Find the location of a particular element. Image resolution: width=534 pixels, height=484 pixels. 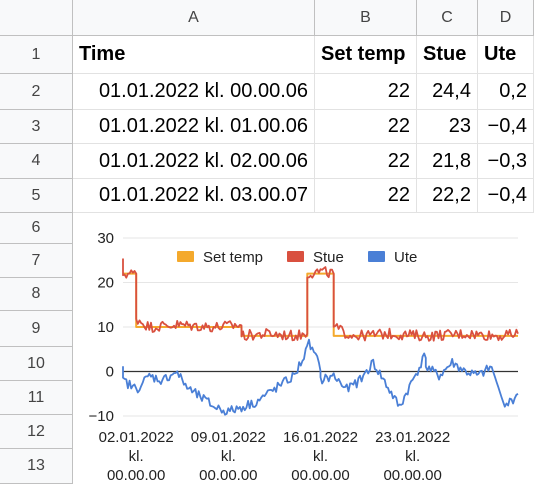

x-tick-label-line: 02.01.2022 is located at coordinates (136, 437).